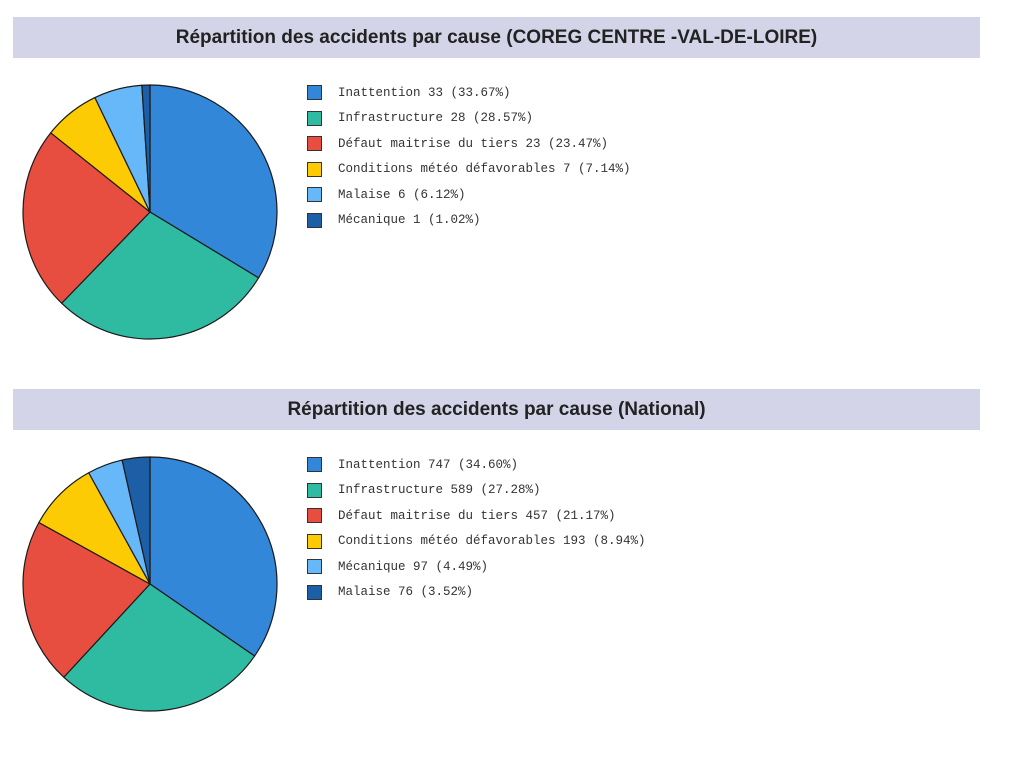  I want to click on legend-item-inattention: Inattention 747 (34.60%), so click(476, 465).